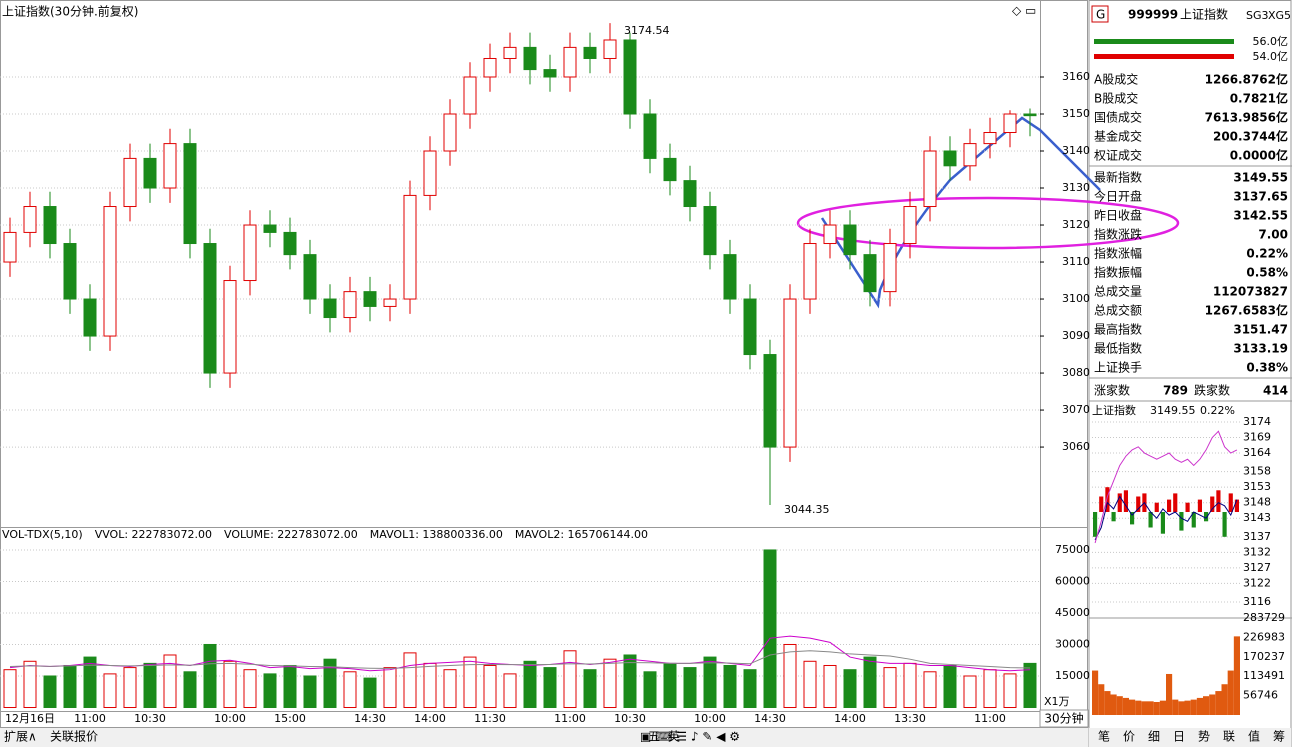 Image resolution: width=1292 pixels, height=747 pixels. What do you see at coordinates (1024, 11) in the screenshot?
I see `icon: ◇ ▭` at bounding box center [1024, 11].